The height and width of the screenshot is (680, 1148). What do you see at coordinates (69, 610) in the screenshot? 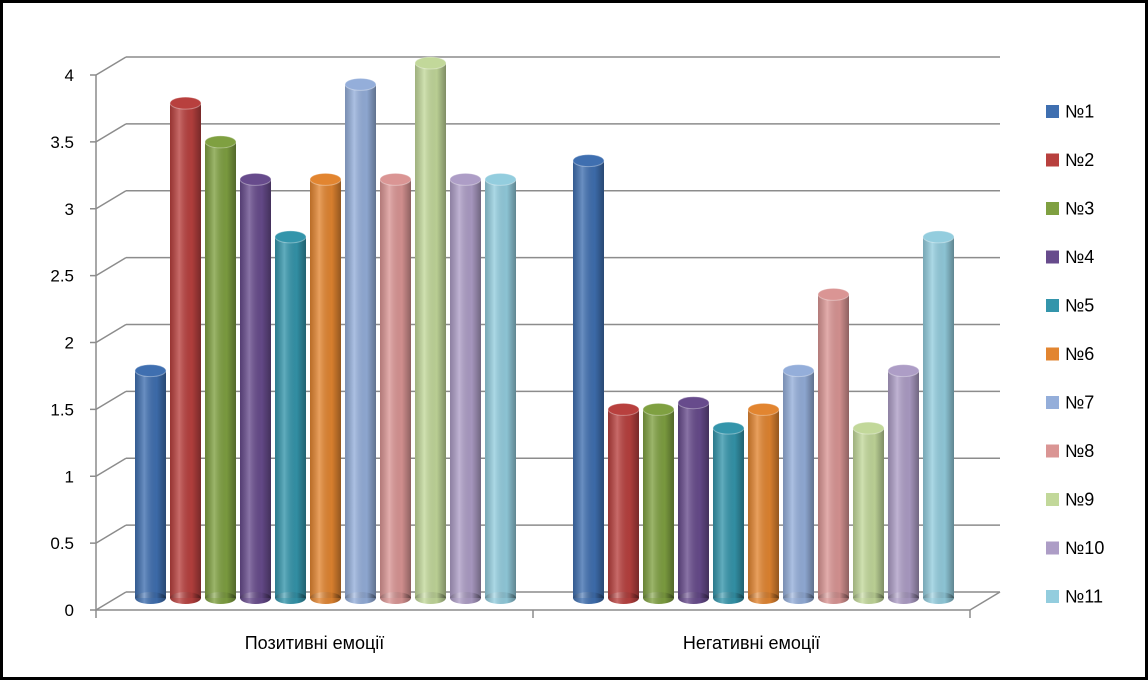
I see `y-tick-label: 0` at bounding box center [69, 610].